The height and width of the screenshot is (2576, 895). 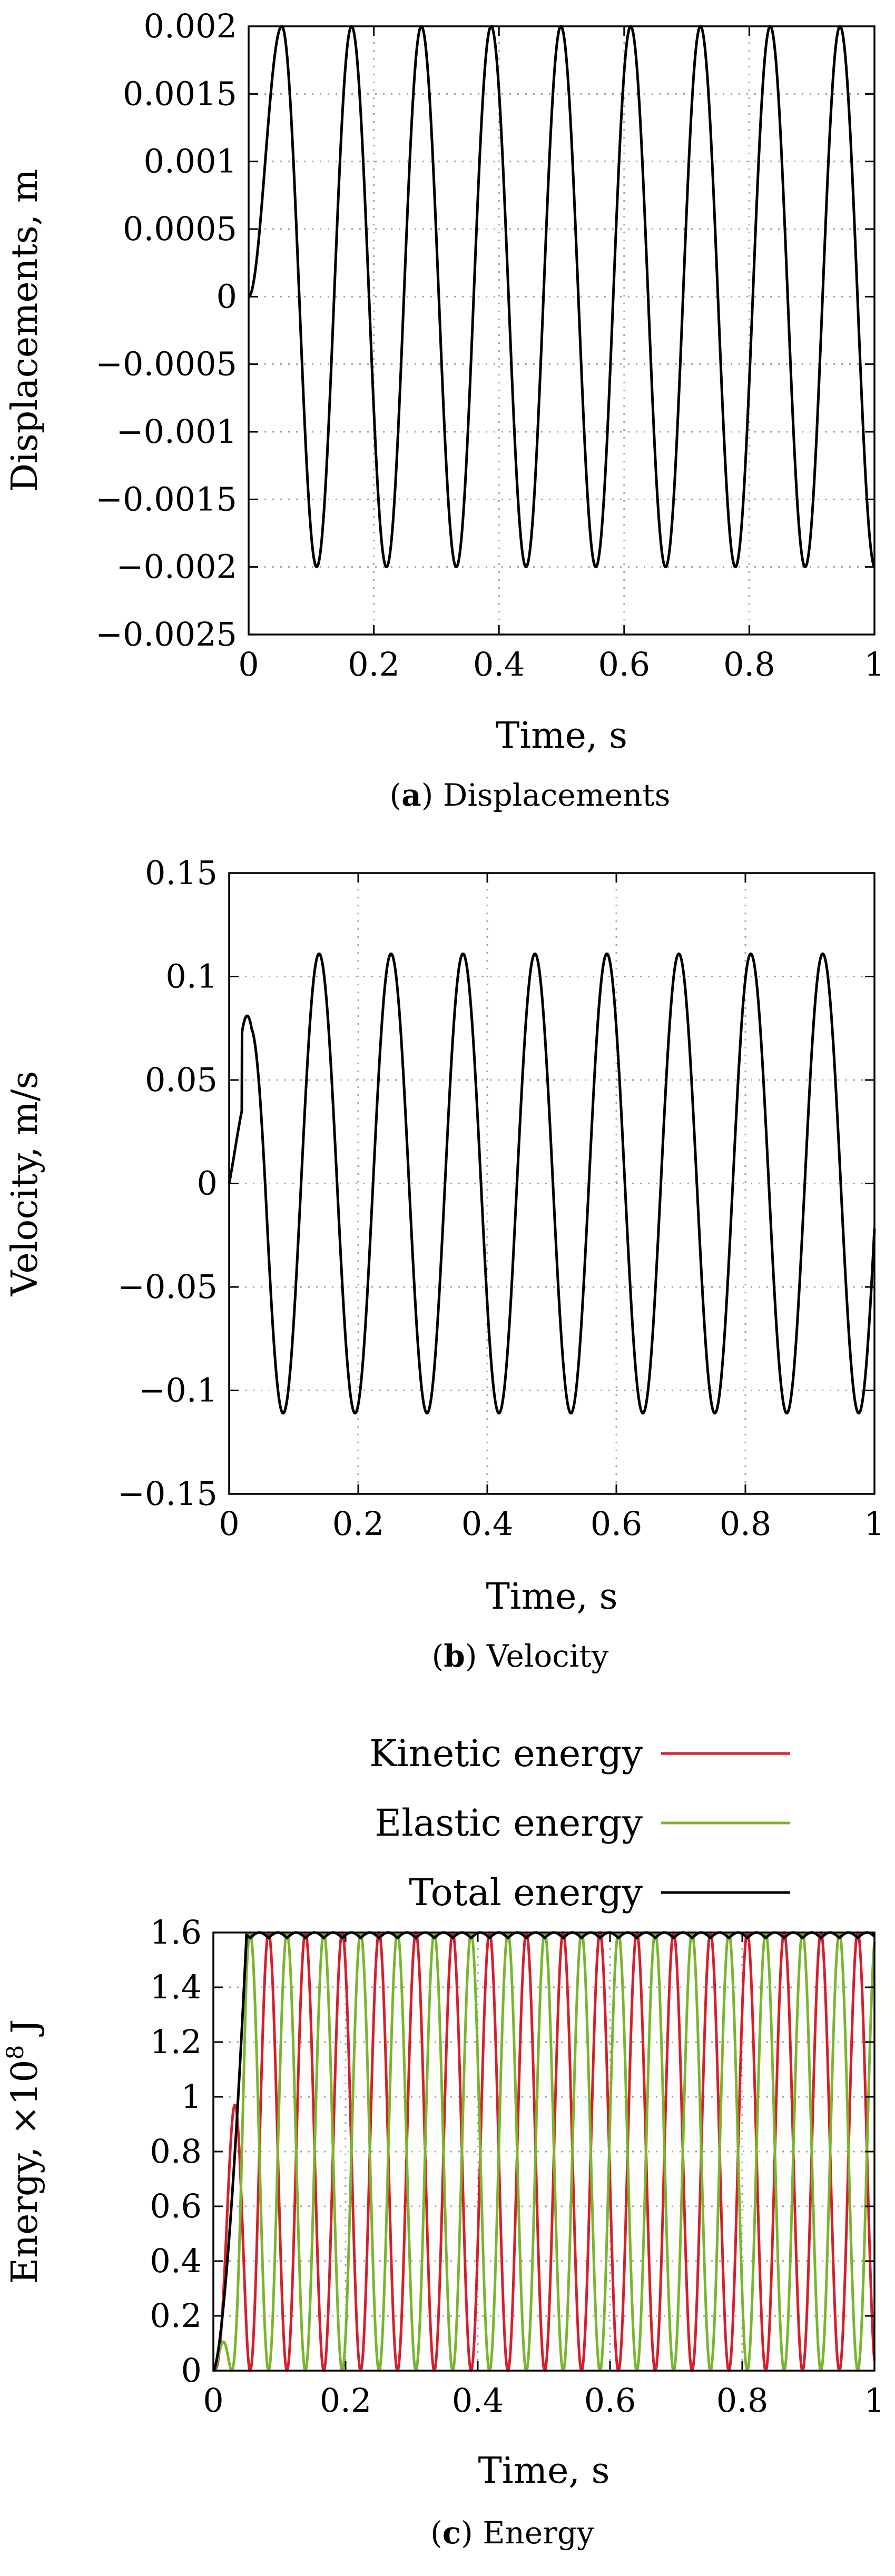 What do you see at coordinates (506, 1753) in the screenshot?
I see `legend-label: Kinetic energy` at bounding box center [506, 1753].